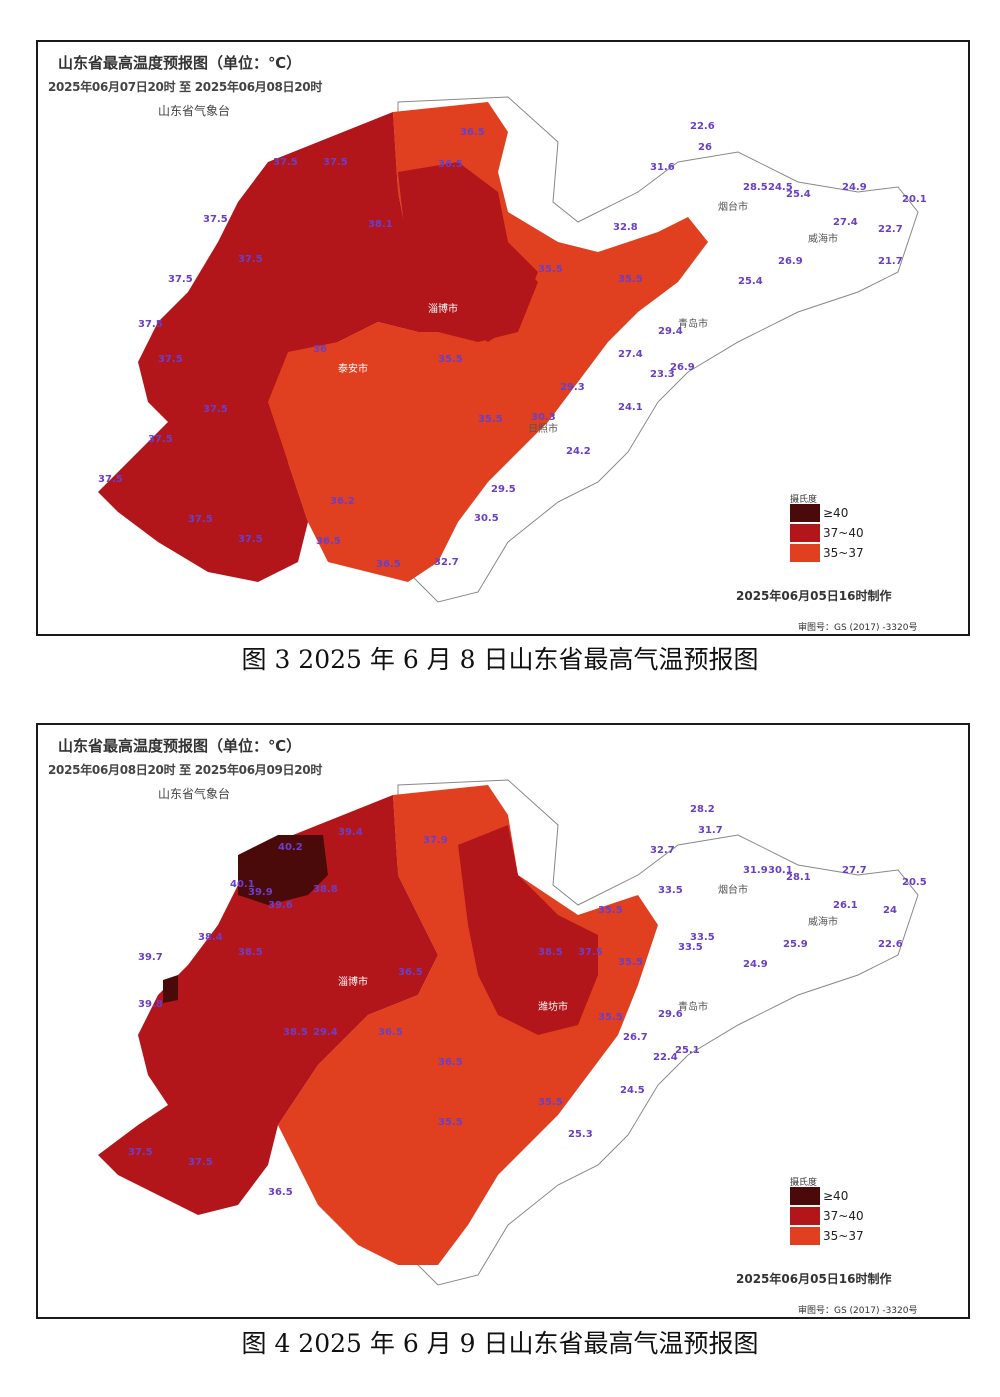 The height and width of the screenshot is (1397, 1000). Describe the element at coordinates (914, 199) in the screenshot. I see `svg-text: 20.1` at that location.